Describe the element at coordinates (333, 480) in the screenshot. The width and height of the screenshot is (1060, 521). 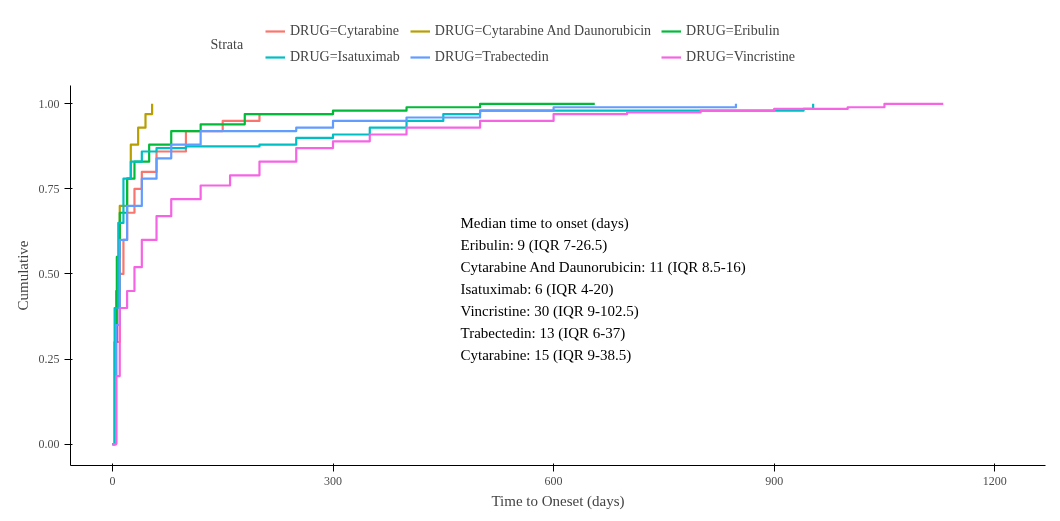
I see `x-tick-label: 300` at that location.